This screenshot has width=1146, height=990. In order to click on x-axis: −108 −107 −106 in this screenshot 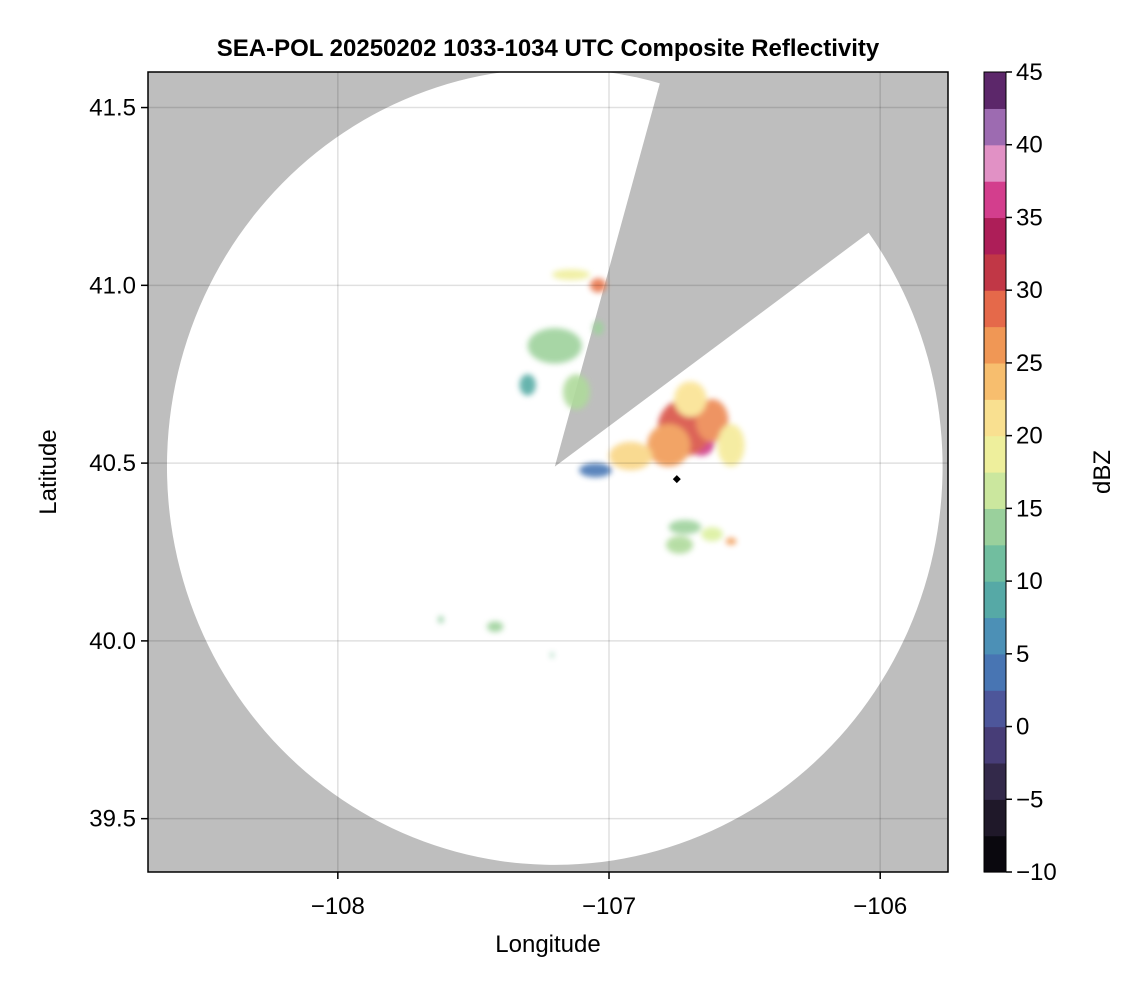, I will do `click(609, 896)`.